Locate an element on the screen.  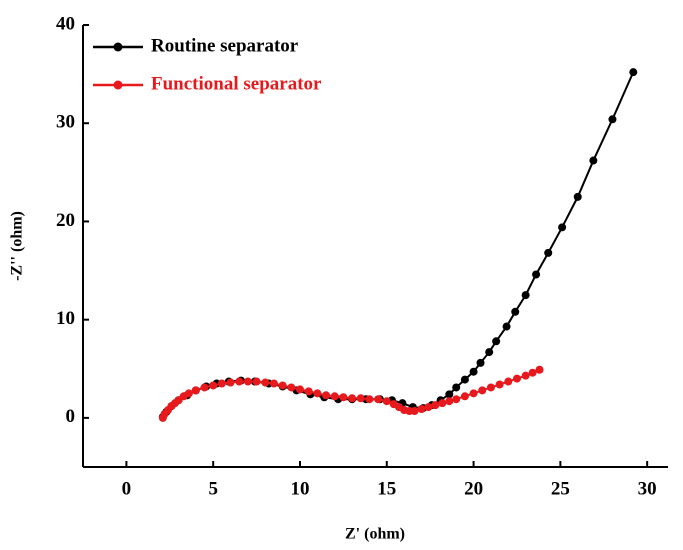
series-line is located at coordinates (350, 393).